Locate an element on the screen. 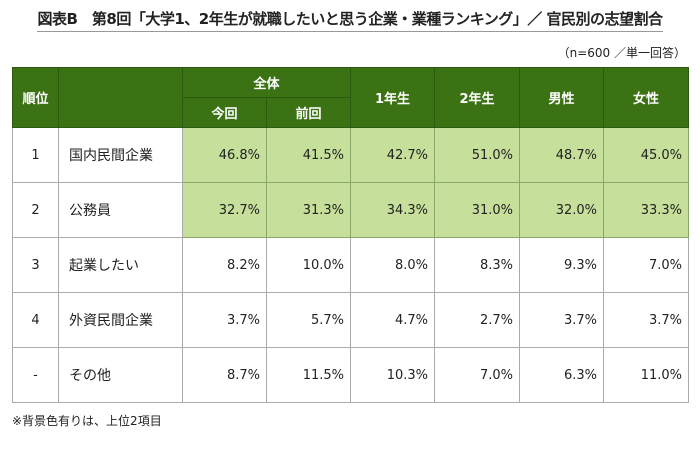  footnote: ※背景色有りは、上位2項目 is located at coordinates (87, 421).